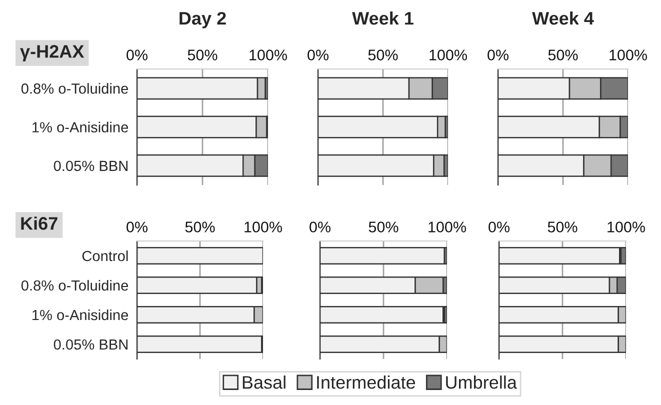 Image resolution: width=661 pixels, height=405 pixels. Describe the element at coordinates (203, 20) in the screenshot. I see `chart-title: Day 2` at that location.